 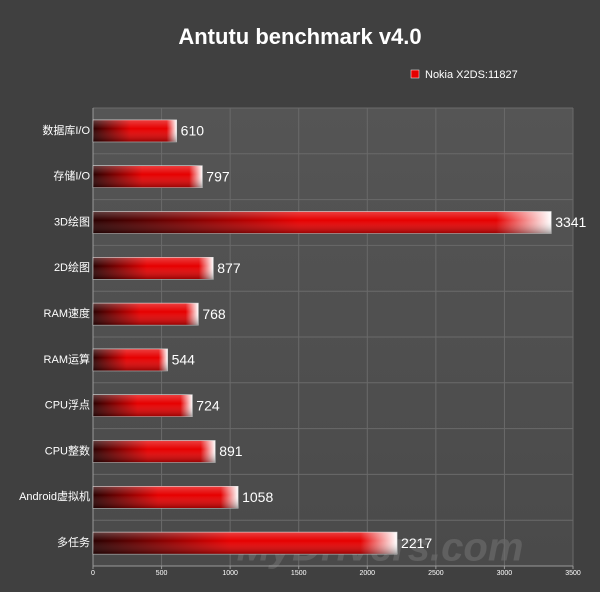 I want to click on y-tick-label: 多任务, so click(x=73, y=542).